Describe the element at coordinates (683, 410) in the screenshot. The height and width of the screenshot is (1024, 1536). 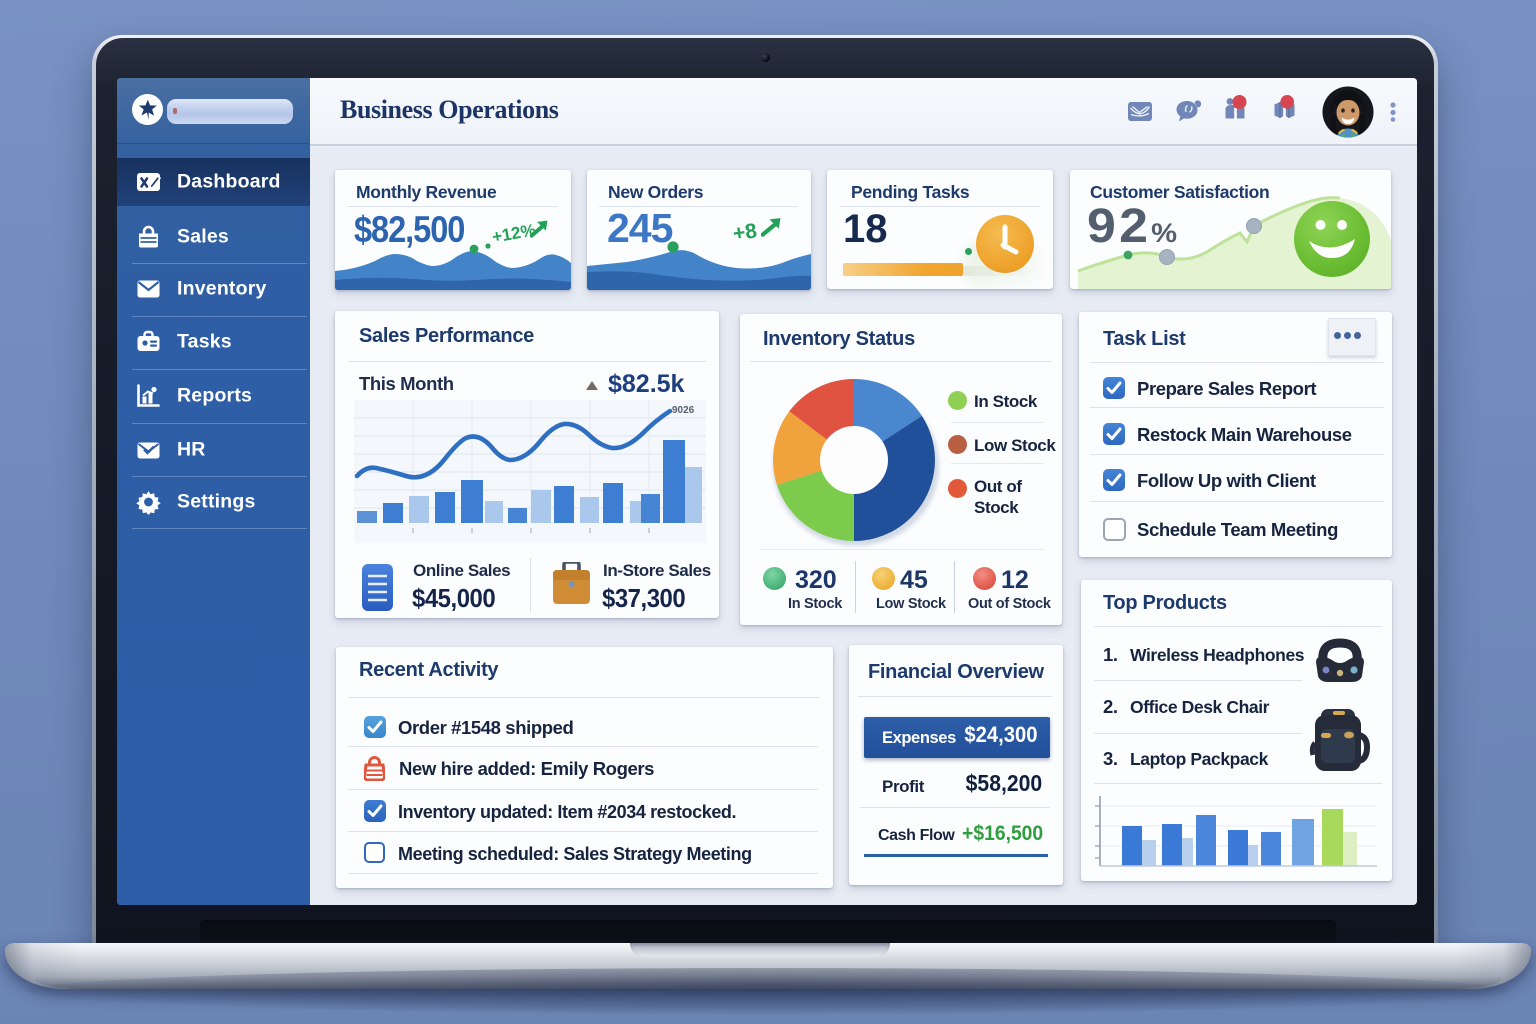
I see `svg-text: 9026` at that location.